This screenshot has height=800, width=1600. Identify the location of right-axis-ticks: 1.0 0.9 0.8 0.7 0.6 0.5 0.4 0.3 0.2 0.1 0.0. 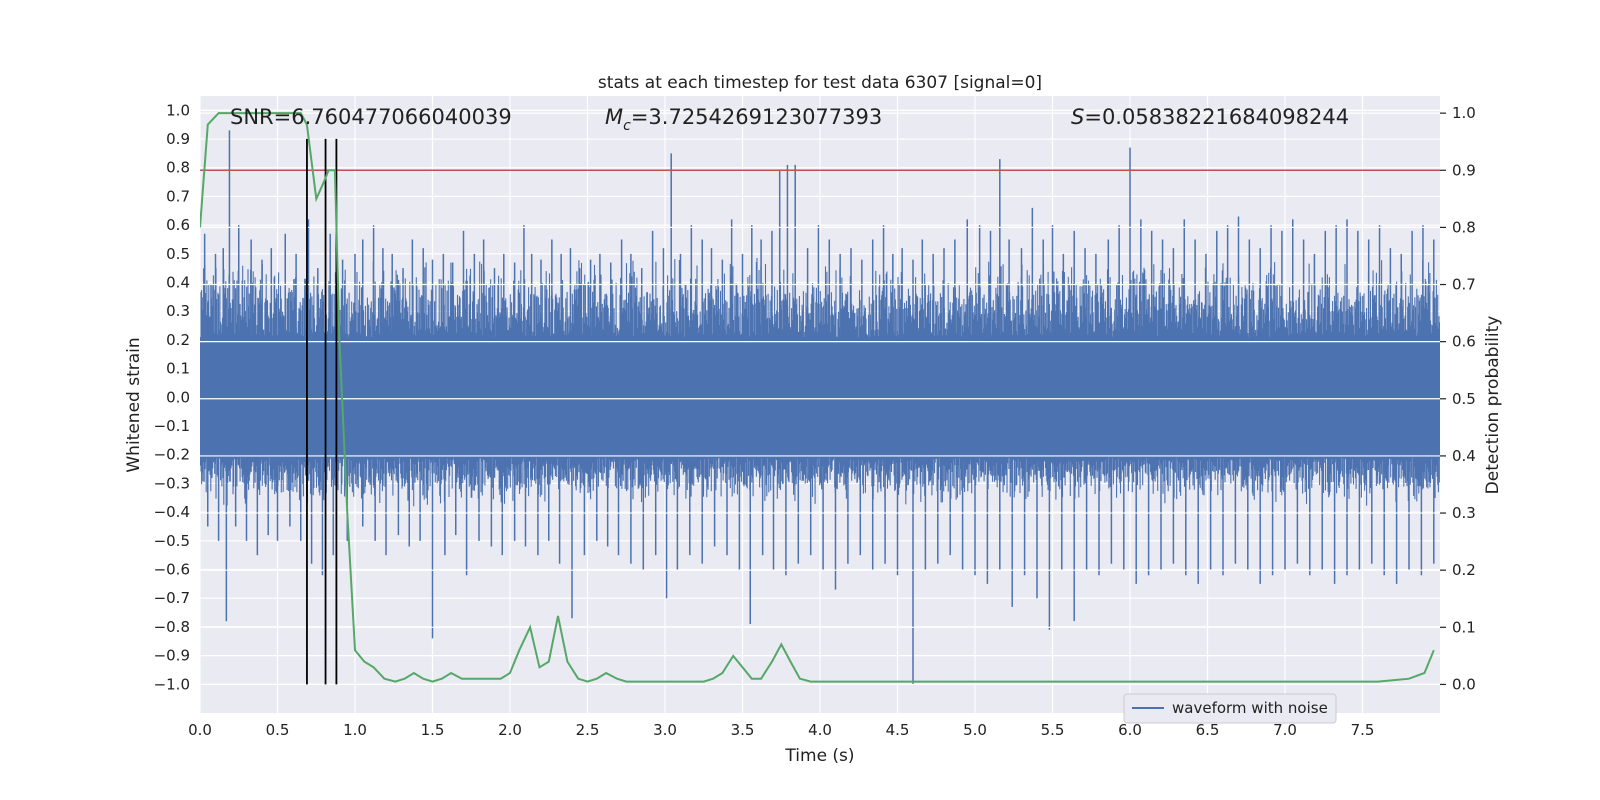
(1458, 398).